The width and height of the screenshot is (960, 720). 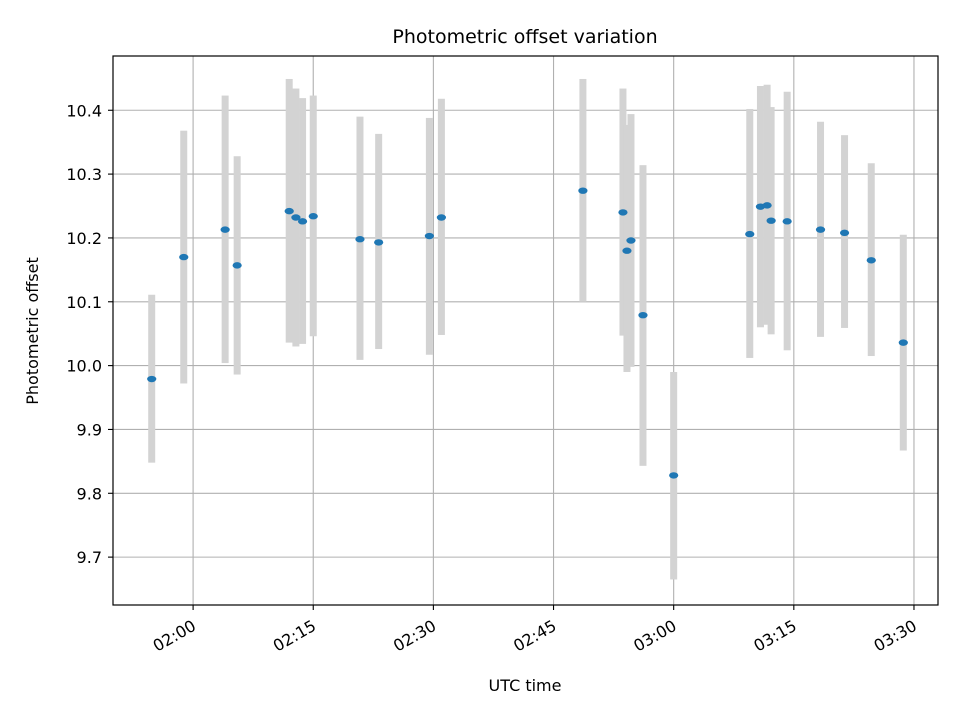 What do you see at coordinates (84, 174) in the screenshot?
I see `y-tick-label: 10.3` at bounding box center [84, 174].